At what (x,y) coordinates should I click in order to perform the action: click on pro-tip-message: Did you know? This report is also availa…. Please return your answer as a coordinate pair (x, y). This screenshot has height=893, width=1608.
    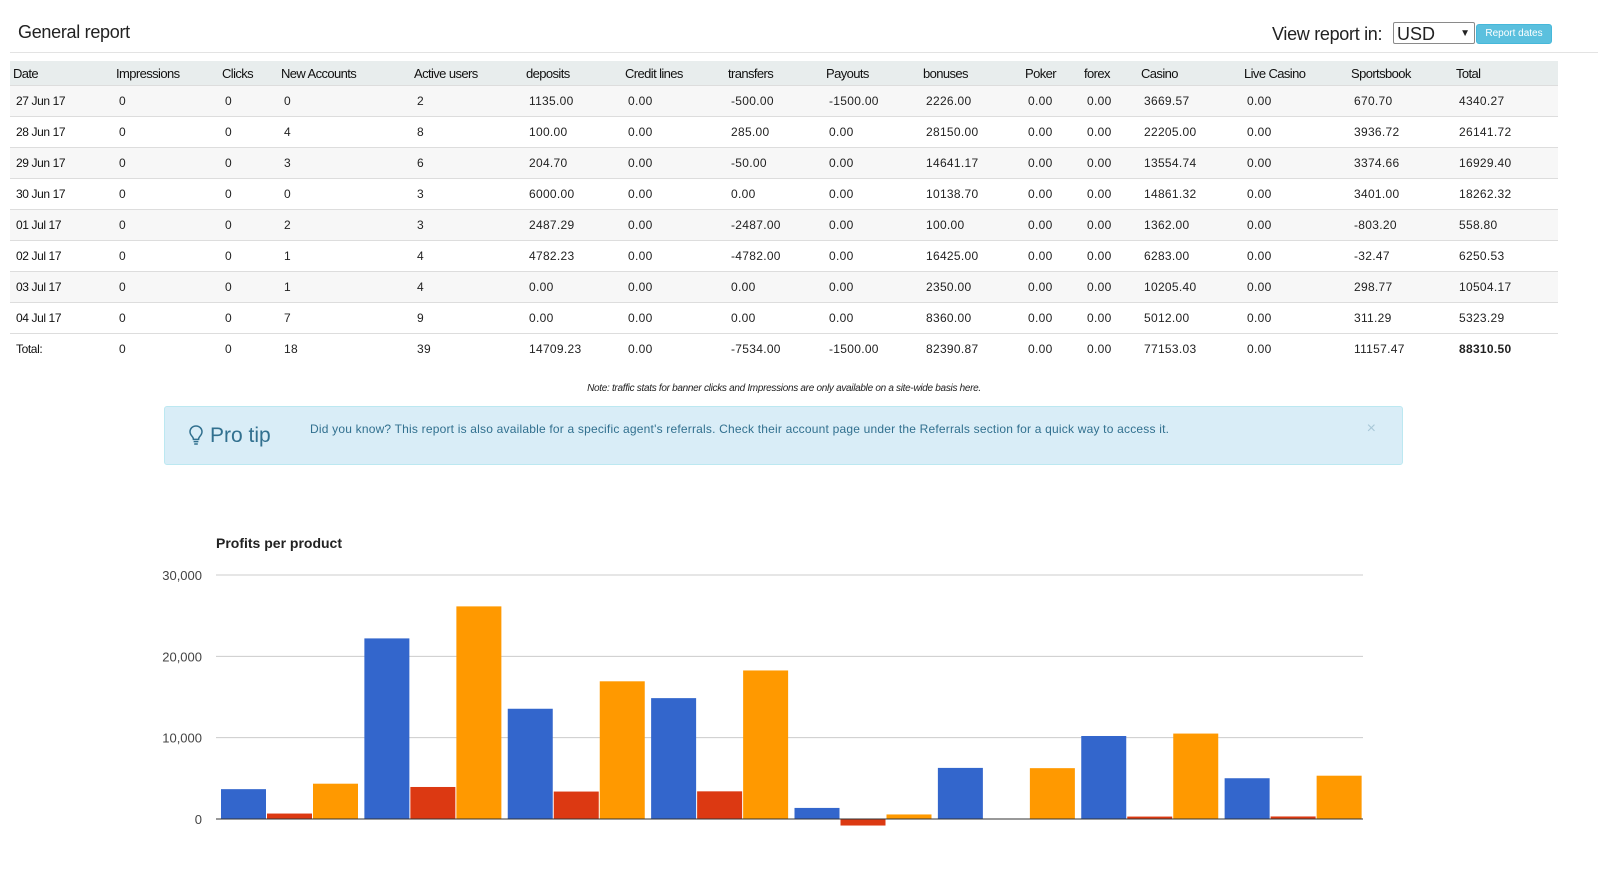
    Looking at the image, I should click on (740, 429).